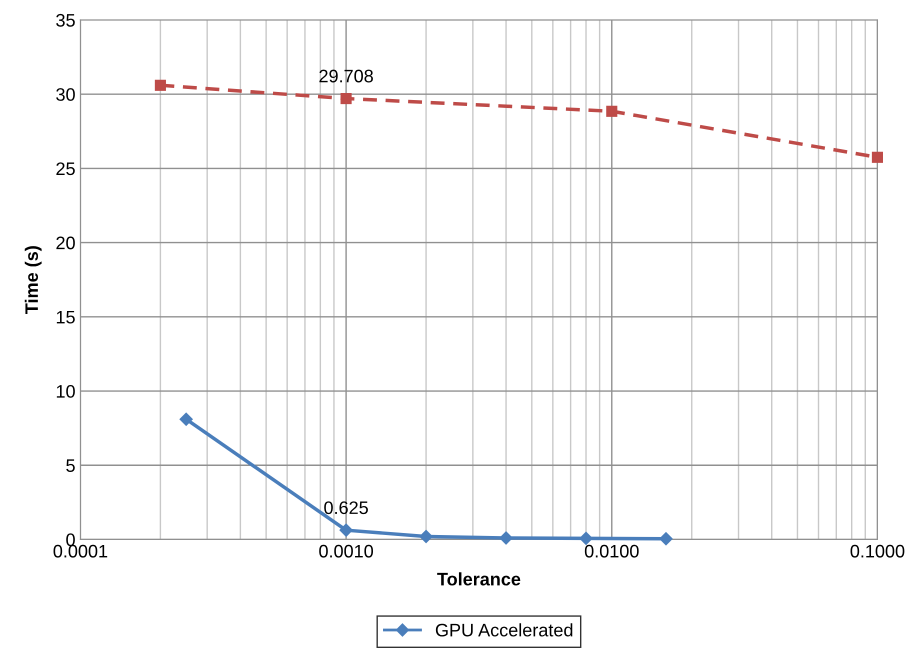 The image size is (914, 666). Describe the element at coordinates (478, 579) in the screenshot. I see `x-axis-title: Tolerance` at that location.